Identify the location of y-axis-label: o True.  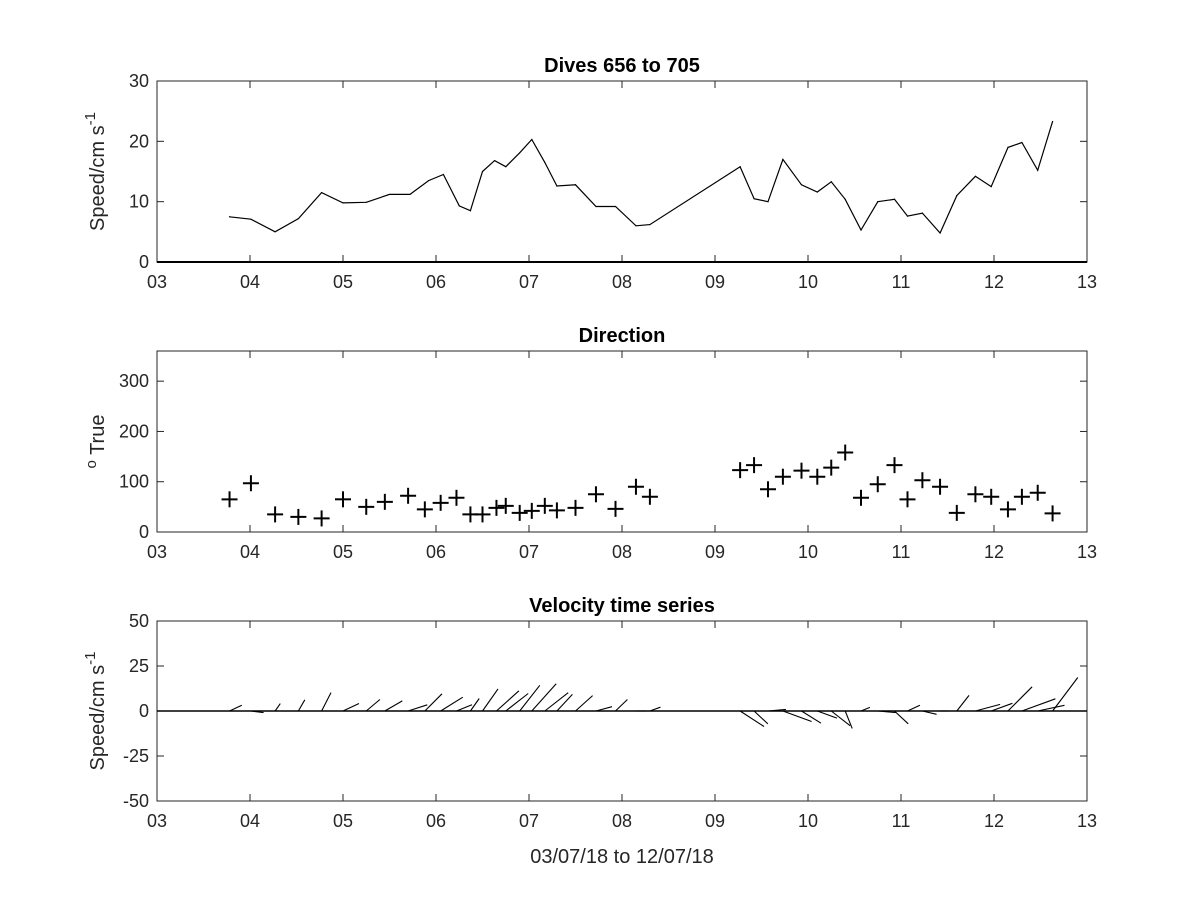
(96, 442).